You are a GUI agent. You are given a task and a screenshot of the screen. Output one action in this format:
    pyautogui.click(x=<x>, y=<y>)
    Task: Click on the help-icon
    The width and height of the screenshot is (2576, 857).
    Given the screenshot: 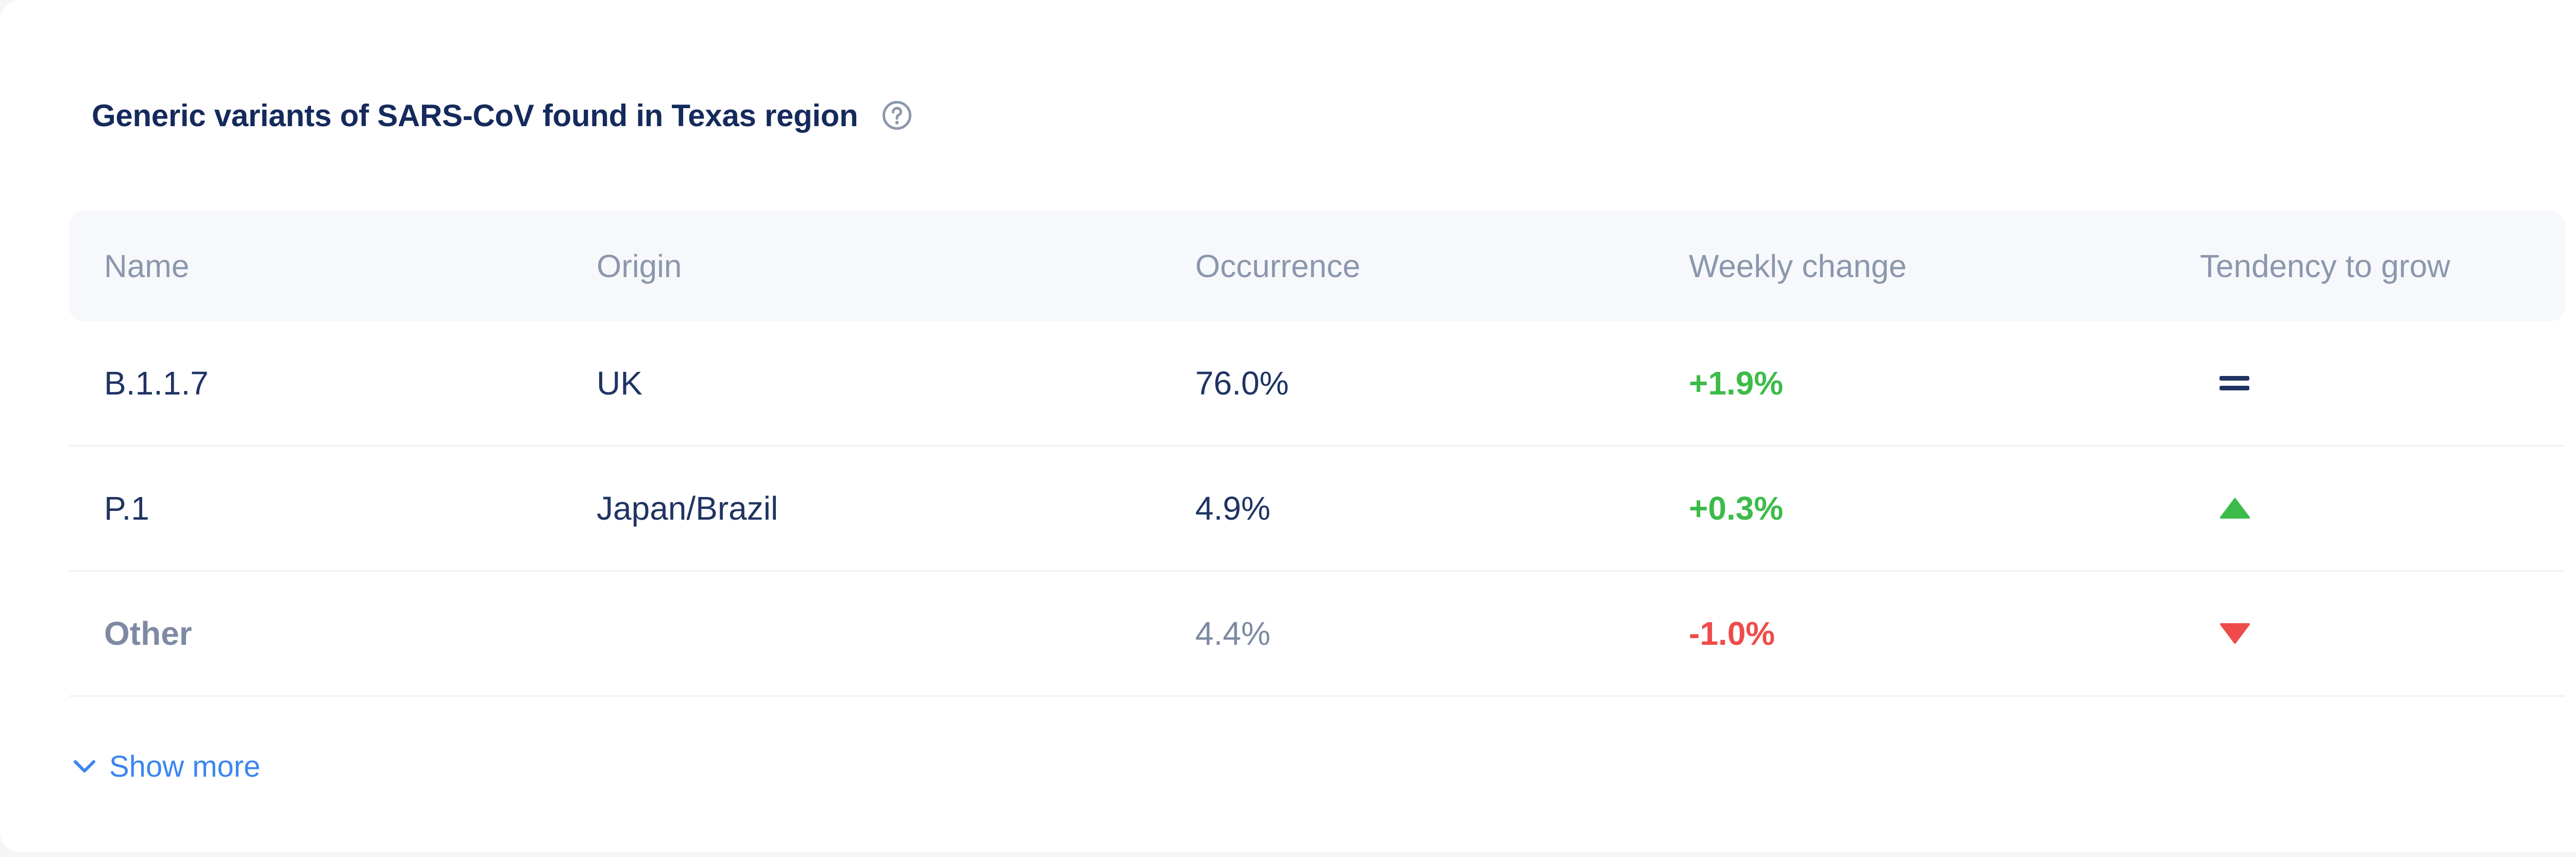 What is the action you would take?
    pyautogui.click(x=897, y=115)
    